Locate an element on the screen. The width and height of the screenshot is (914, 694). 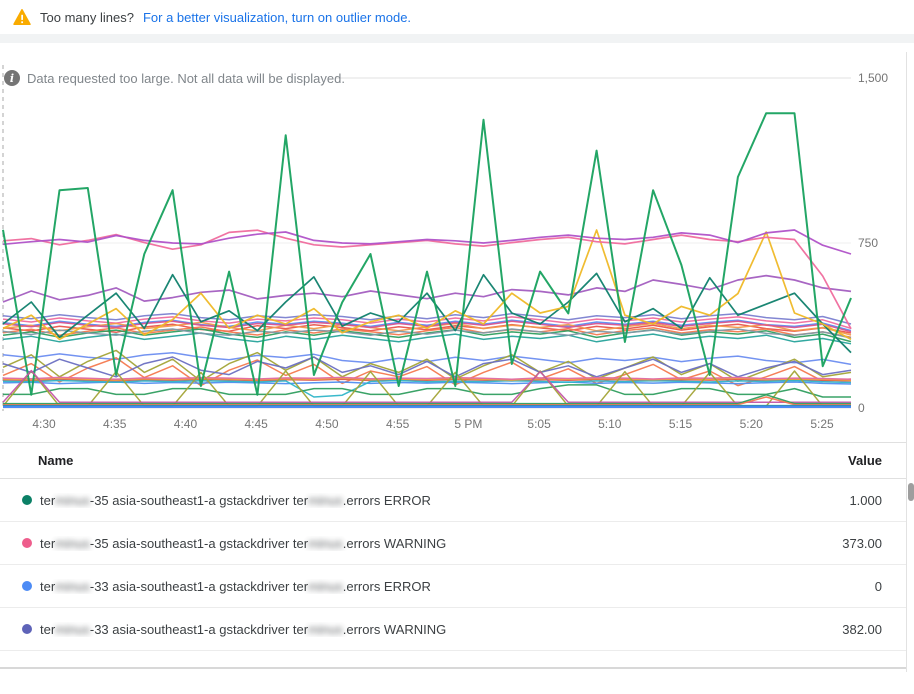
chart-line-band120-pink is located at coordinates (427, 378).